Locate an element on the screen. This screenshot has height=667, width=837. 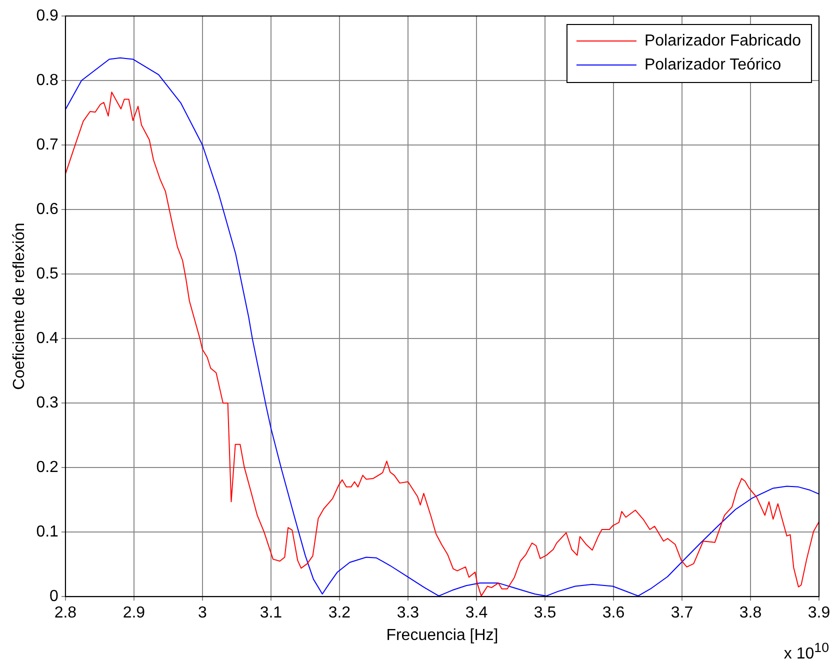
x-tick-label: 3.3 is located at coordinates (408, 613).